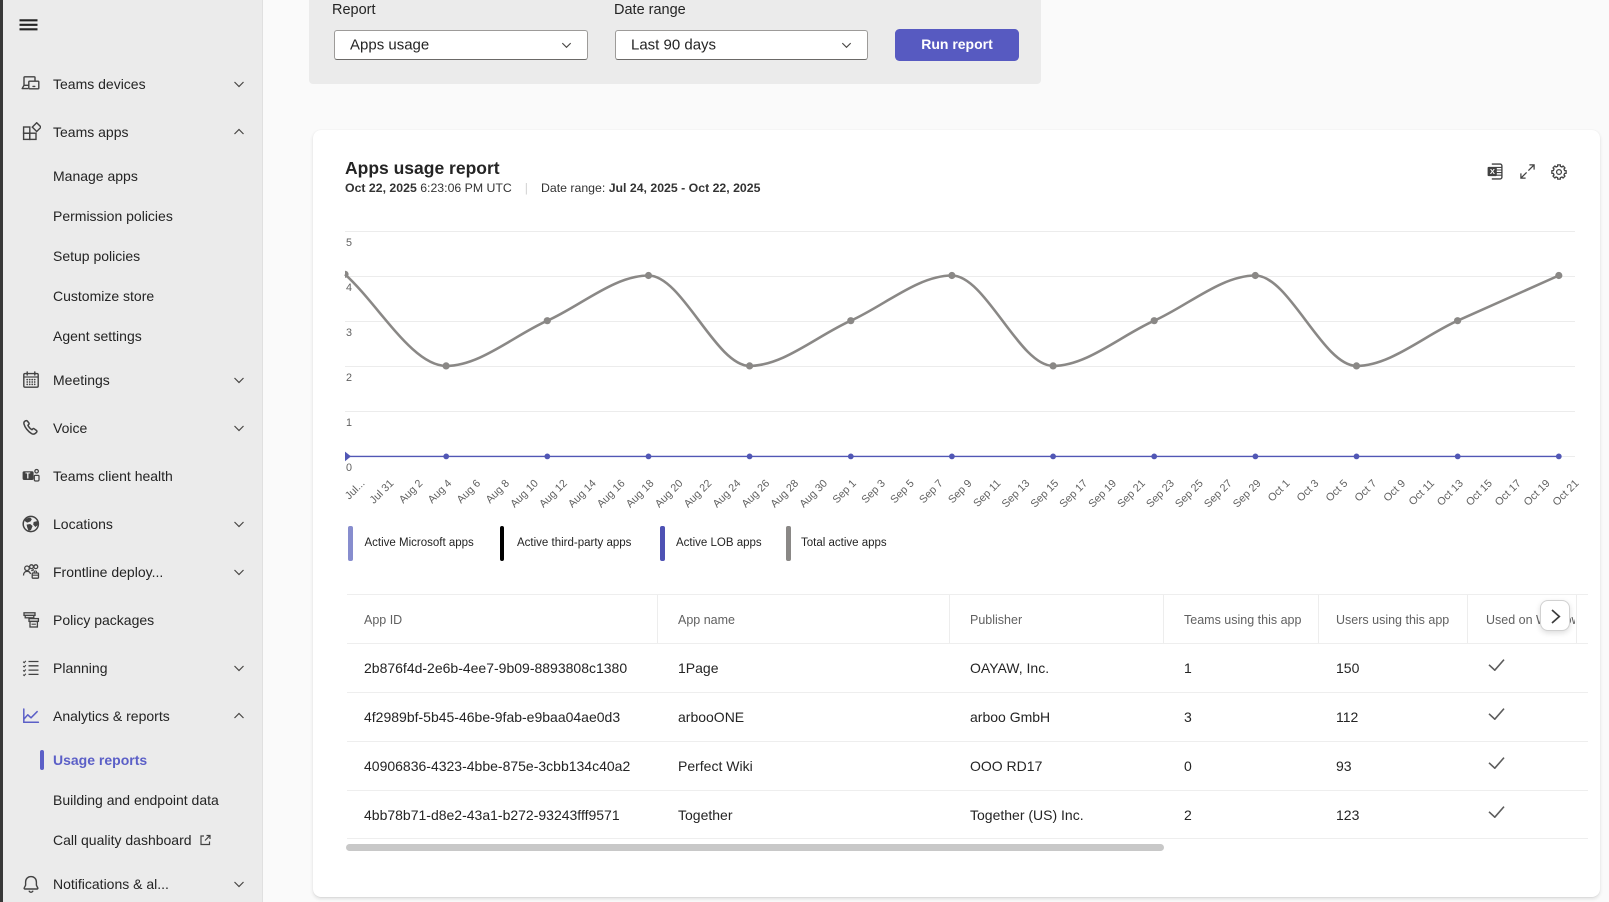 Image resolution: width=1609 pixels, height=902 pixels. I want to click on svg-text: 3, so click(349, 333).